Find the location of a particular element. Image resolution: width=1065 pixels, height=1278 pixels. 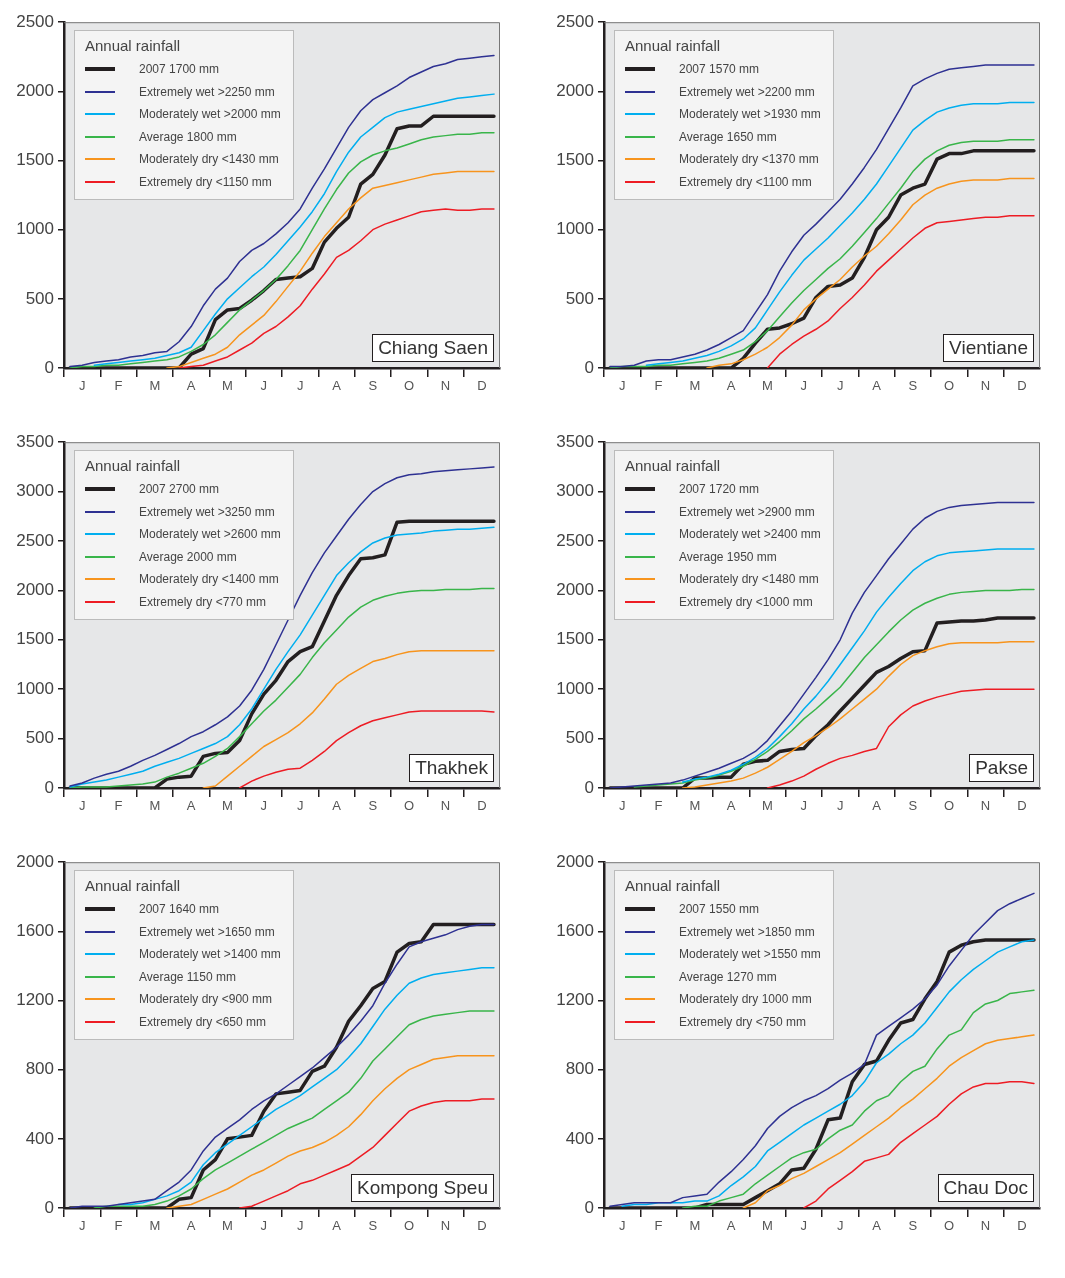

legend-label: Moderately dry <1370 mm is located at coordinates (749, 159).